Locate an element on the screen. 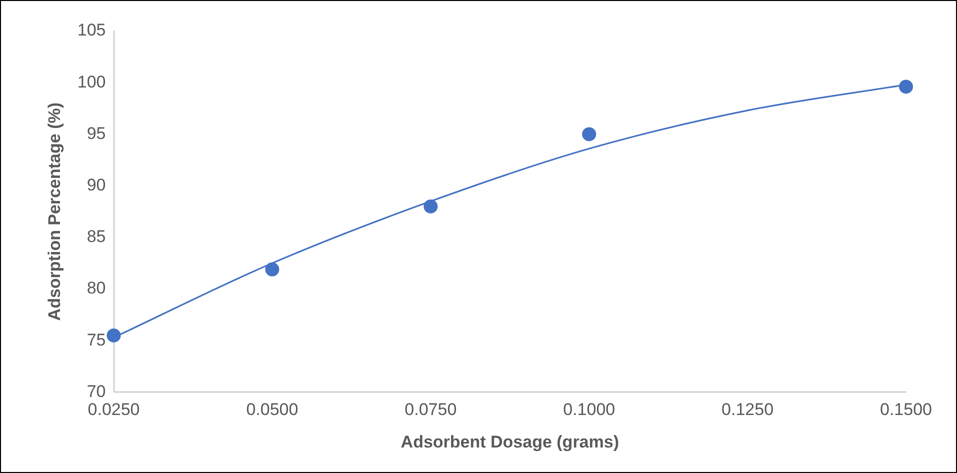  y-axis-title: Adsorption Percentage (%) is located at coordinates (54, 211).